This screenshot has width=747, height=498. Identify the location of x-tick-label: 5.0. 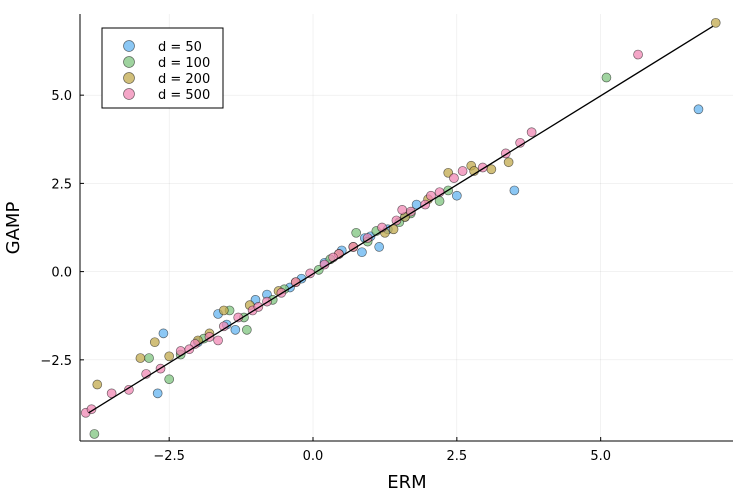
(600, 456).